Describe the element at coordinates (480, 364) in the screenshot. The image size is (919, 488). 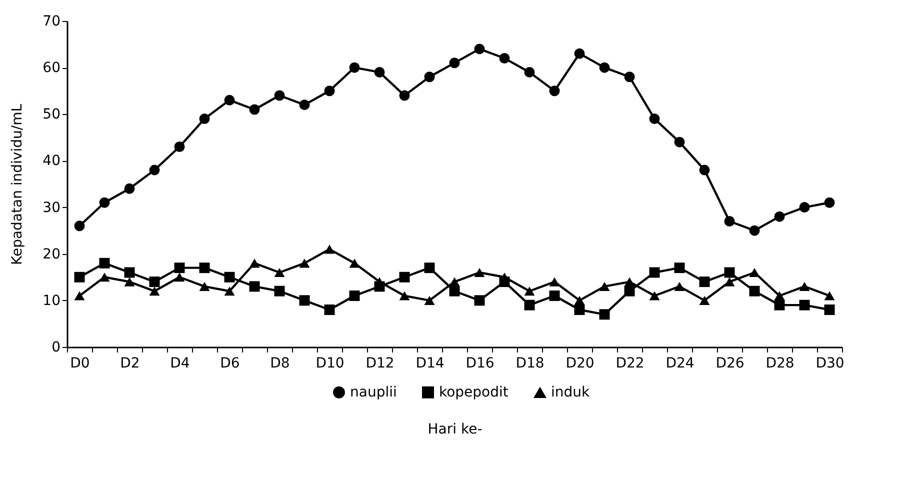
I see `x-tick-label: D16` at that location.